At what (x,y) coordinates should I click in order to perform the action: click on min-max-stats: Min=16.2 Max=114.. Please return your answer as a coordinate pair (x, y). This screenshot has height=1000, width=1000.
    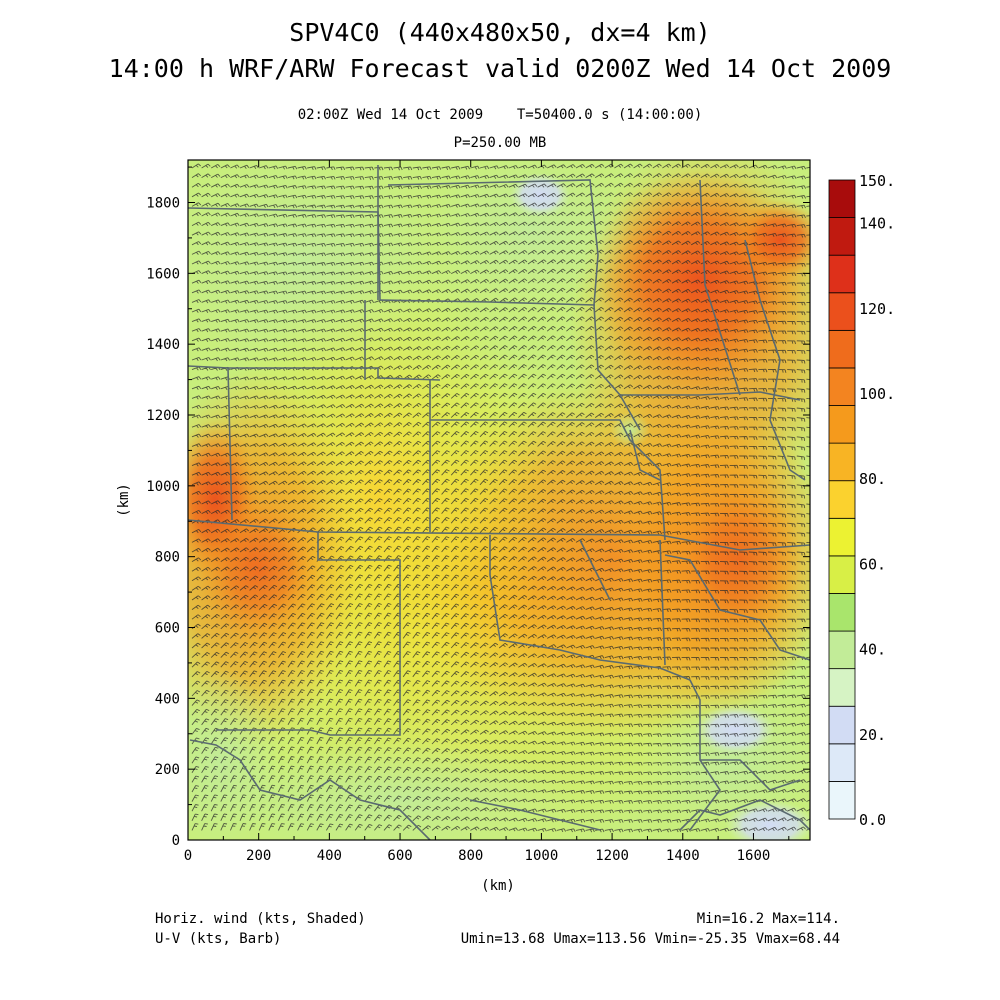
    Looking at the image, I should click on (768, 919).